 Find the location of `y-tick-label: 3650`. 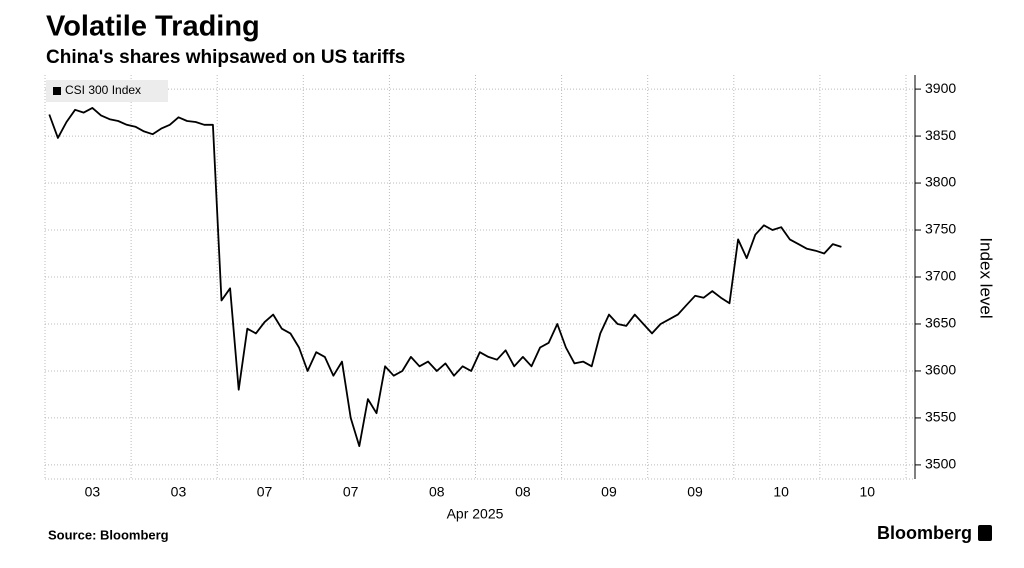

y-tick-label: 3650 is located at coordinates (940, 323).